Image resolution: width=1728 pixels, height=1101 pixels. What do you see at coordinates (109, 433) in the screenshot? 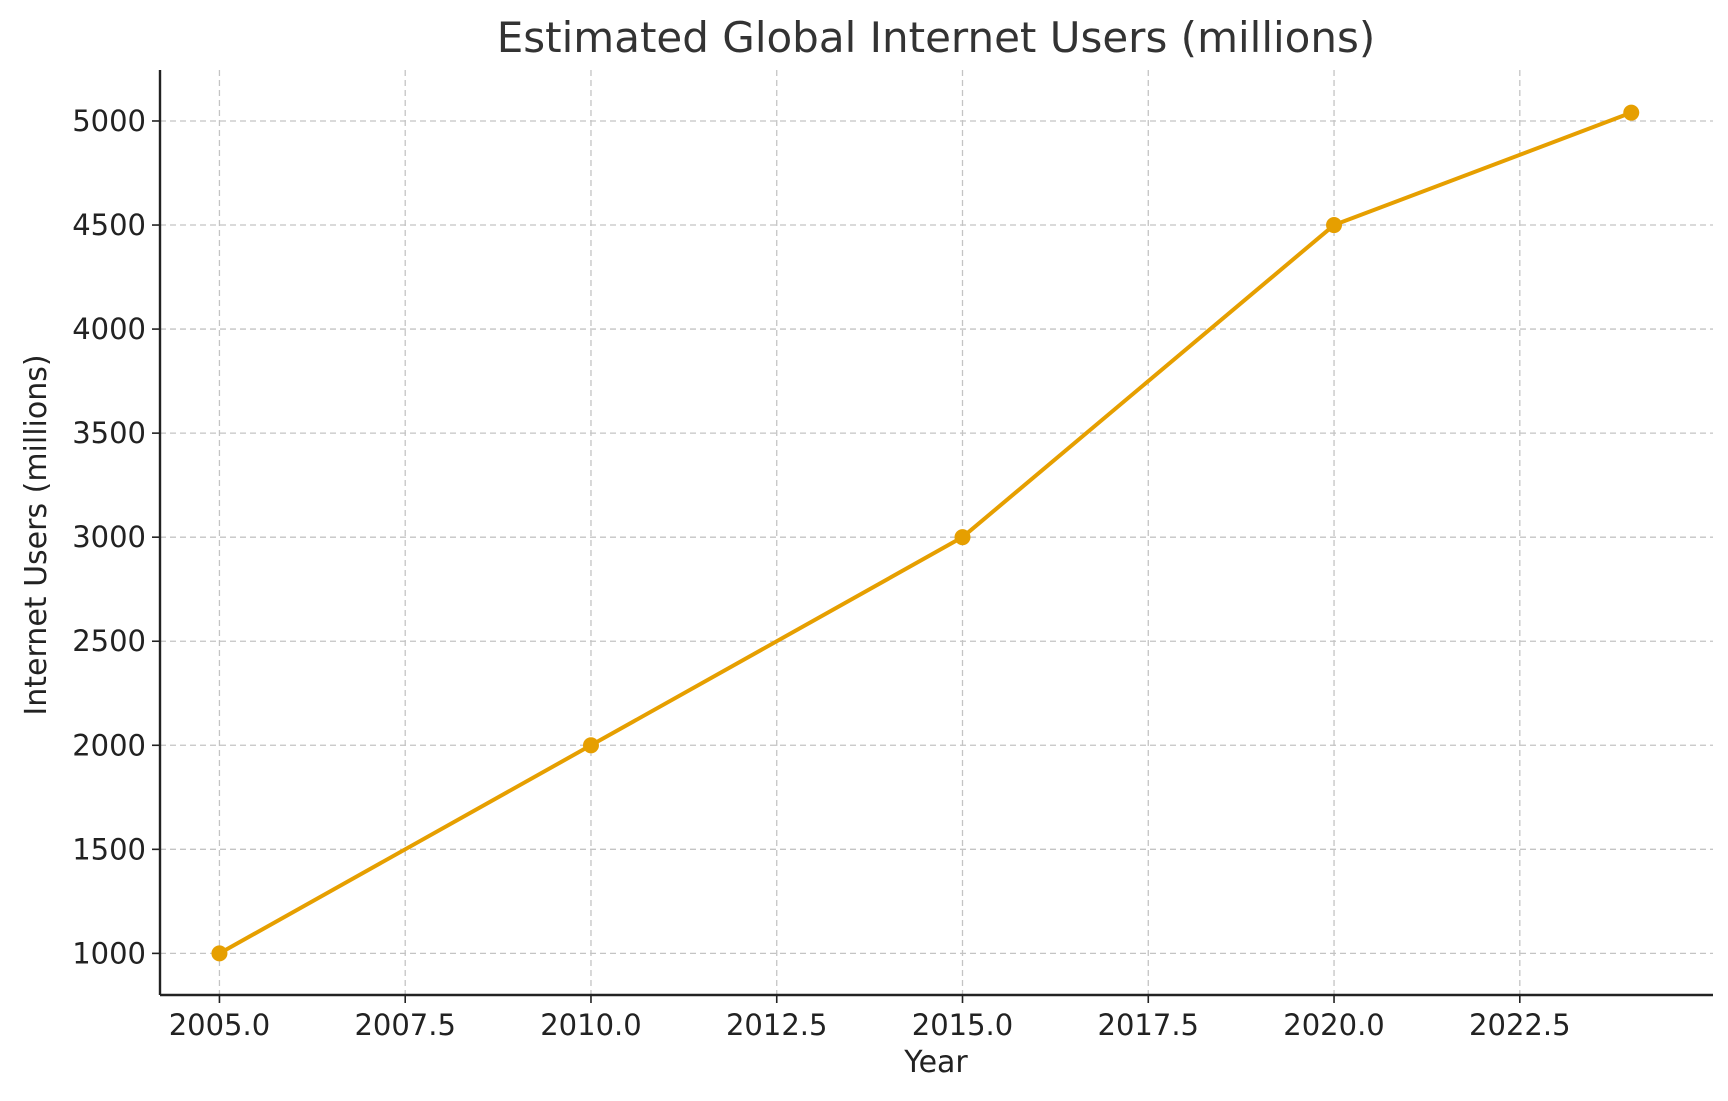
I see `y-tick-label: 3500` at bounding box center [109, 433].